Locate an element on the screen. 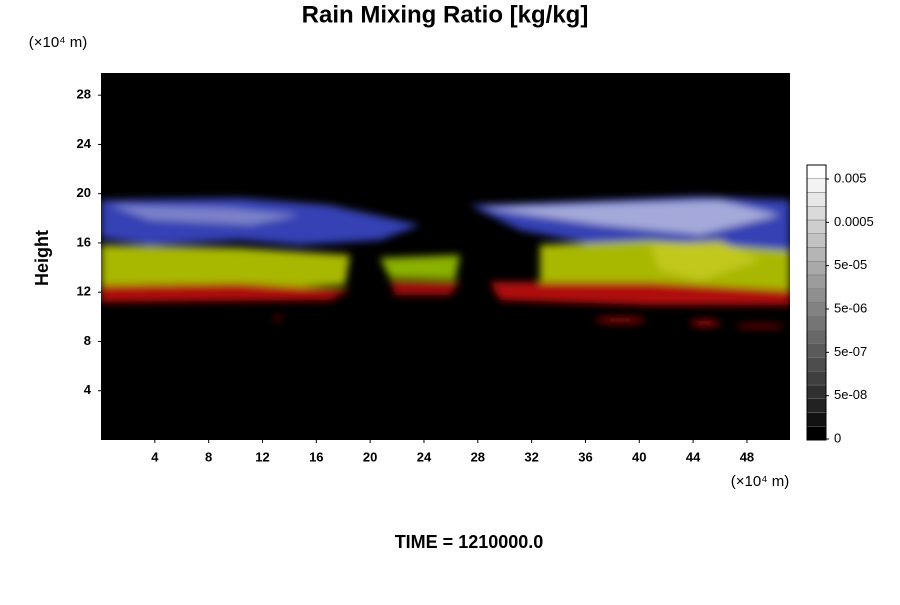 Image resolution: width=900 pixels, height=605 pixels. colorbar-tick-label: 5e-06 is located at coordinates (850, 307).